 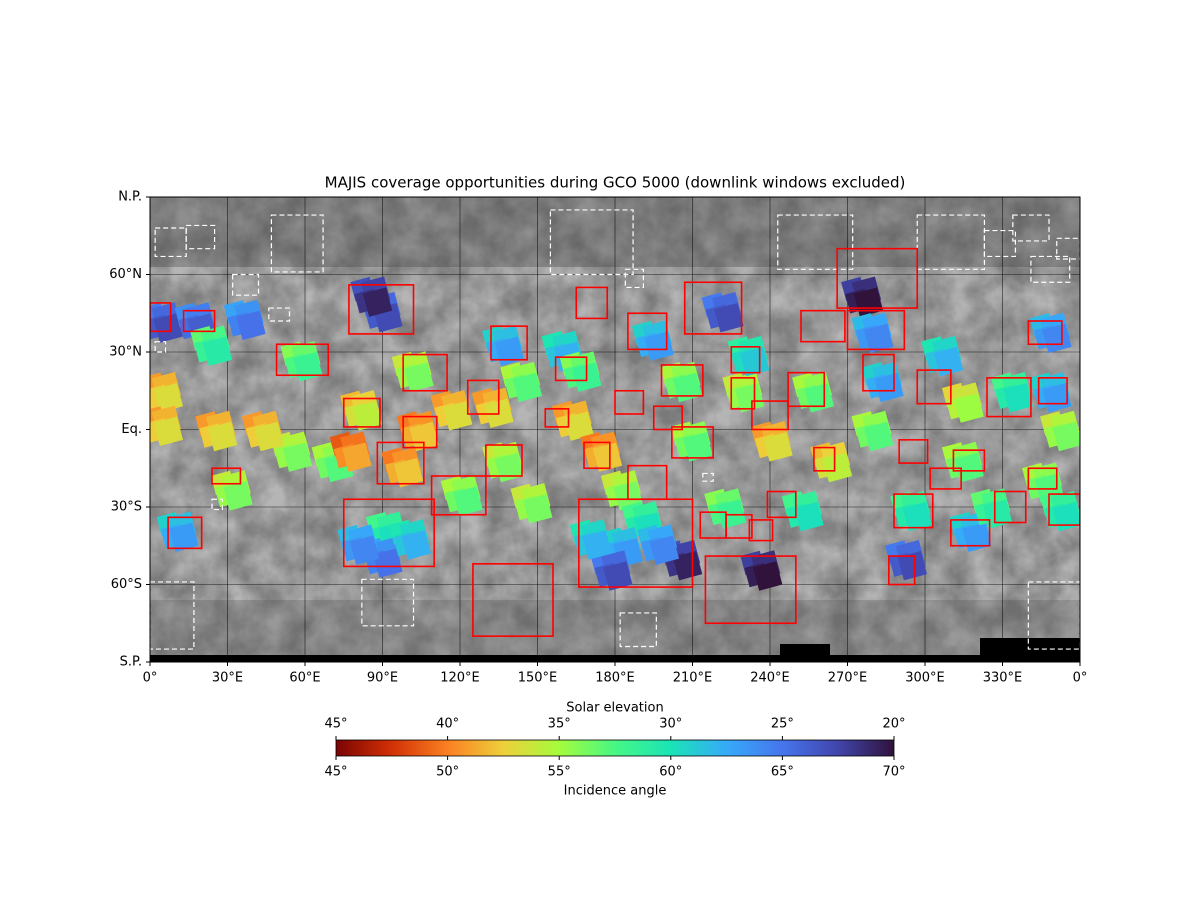 I want to click on colorbar-top-tick-label: 30°, so click(x=670, y=724).